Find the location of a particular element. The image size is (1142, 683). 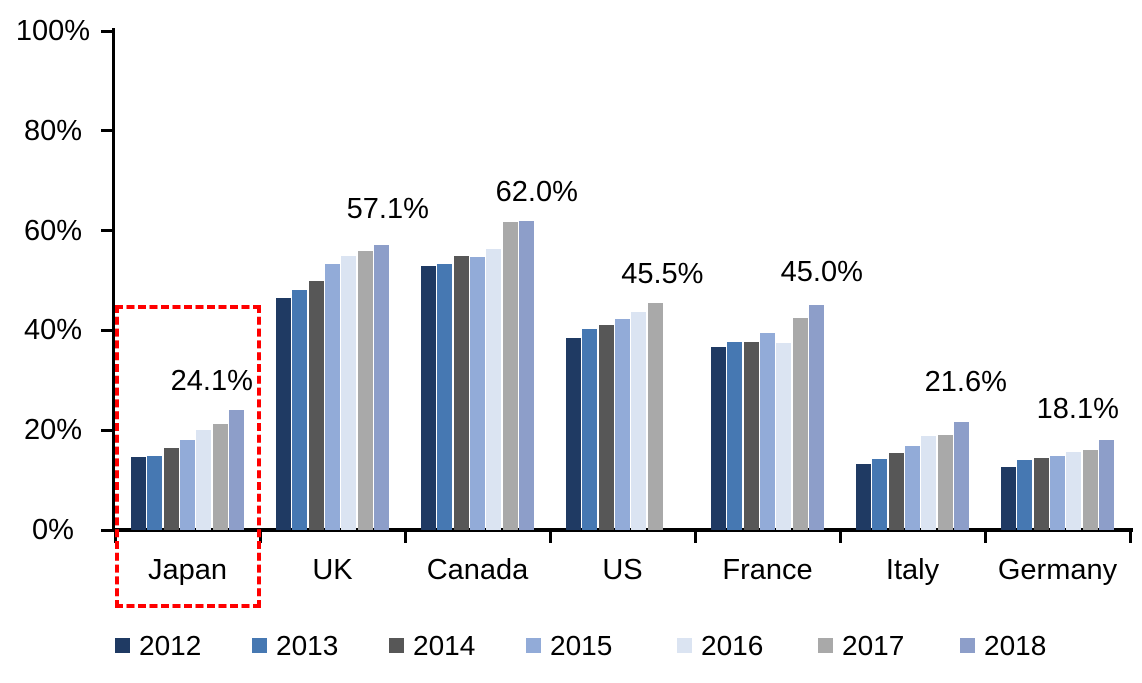

data-label-france: 45.0% is located at coordinates (821, 272).